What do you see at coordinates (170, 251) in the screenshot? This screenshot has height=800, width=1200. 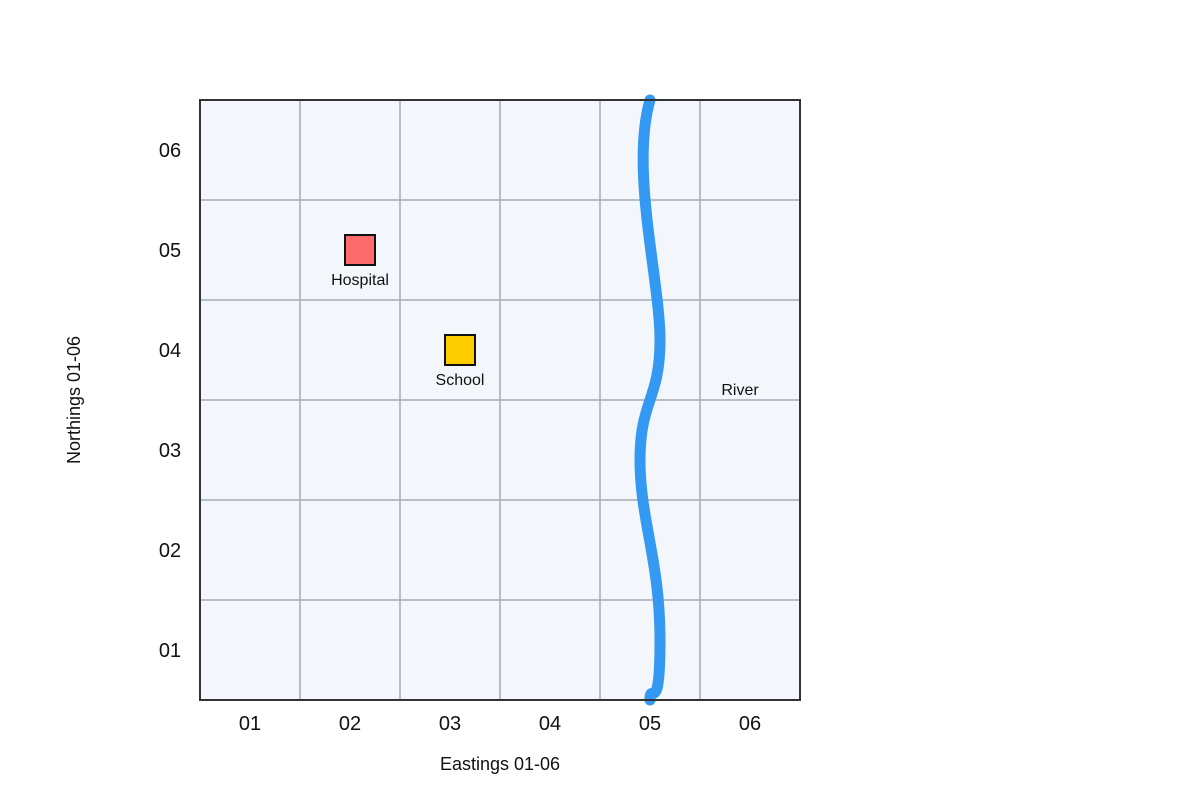 I see `northing-tick-label: 05` at bounding box center [170, 251].